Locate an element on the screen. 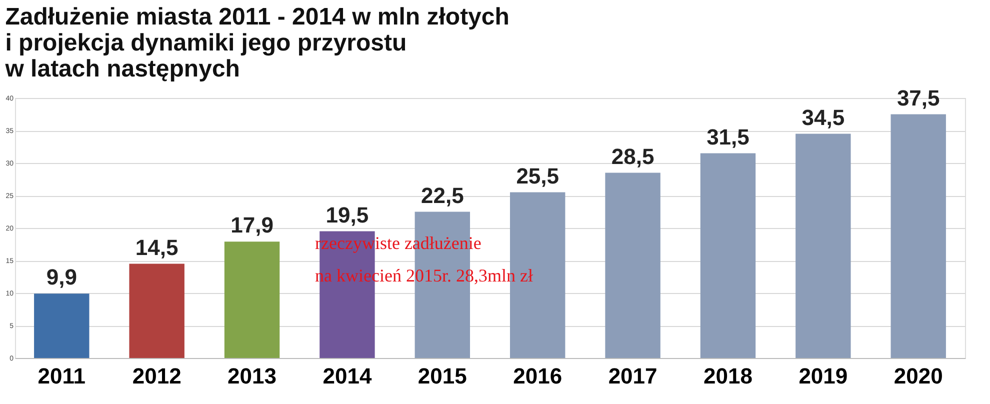 The height and width of the screenshot is (404, 990). data-label: 22,5 is located at coordinates (442, 195).